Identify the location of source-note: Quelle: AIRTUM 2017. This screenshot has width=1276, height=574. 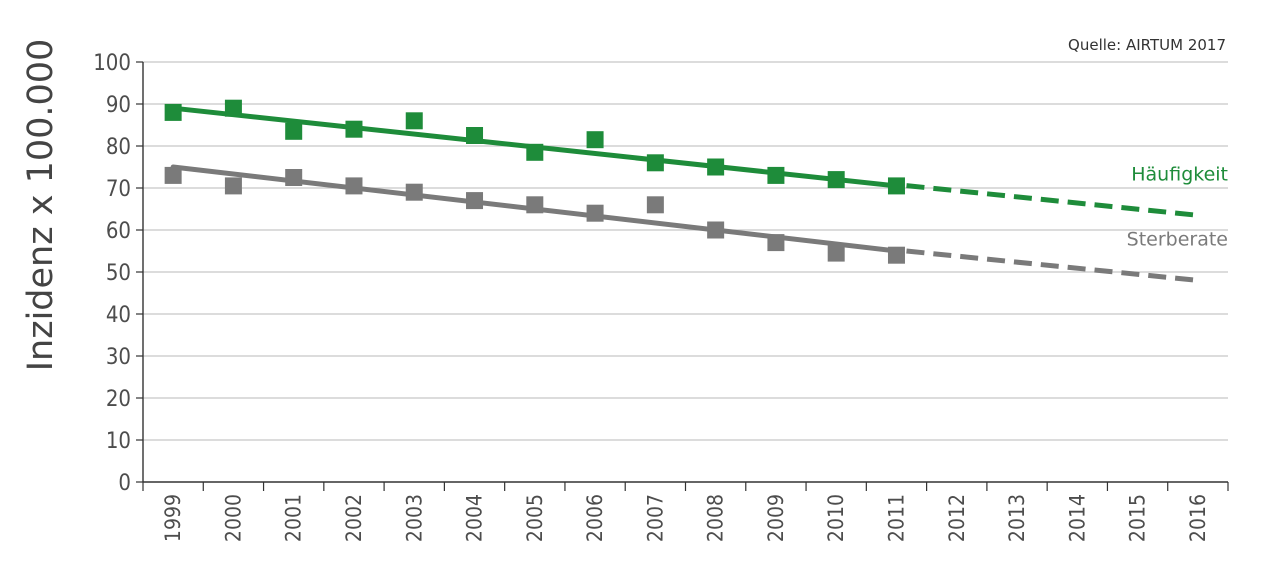
(1147, 45).